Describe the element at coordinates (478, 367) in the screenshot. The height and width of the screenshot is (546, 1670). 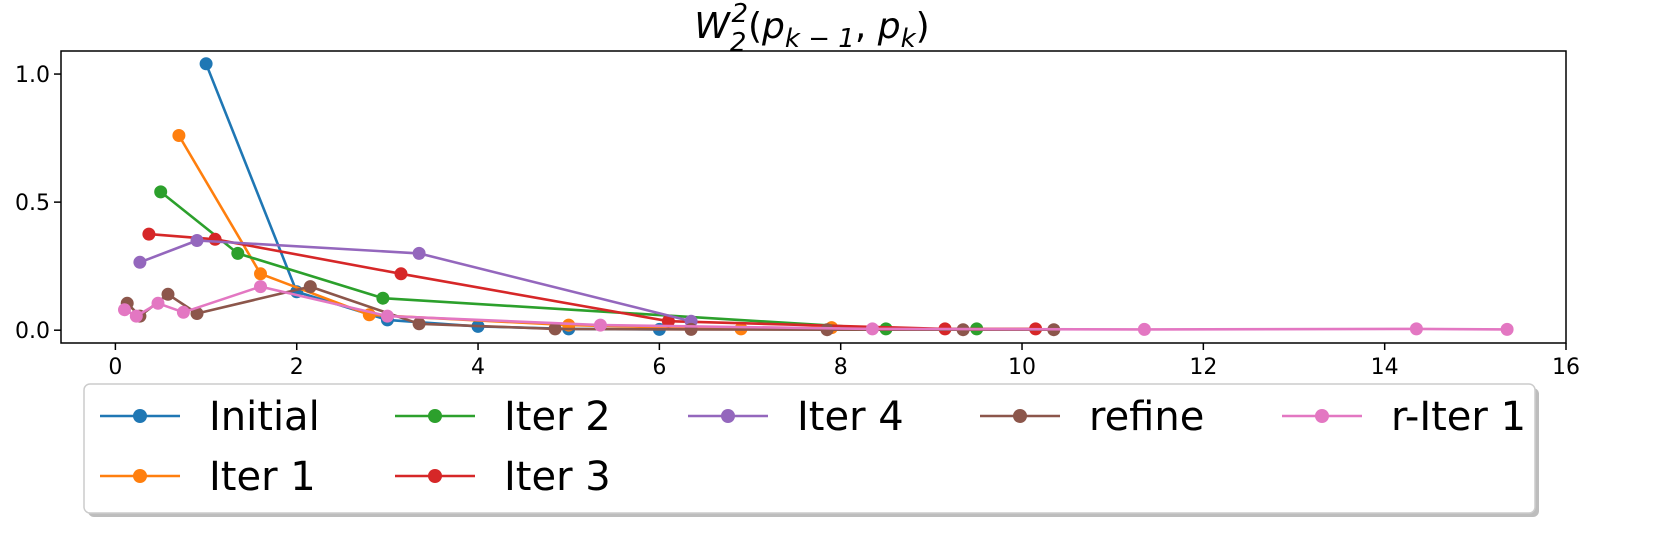
I see `x-tick-label: 4` at that location.